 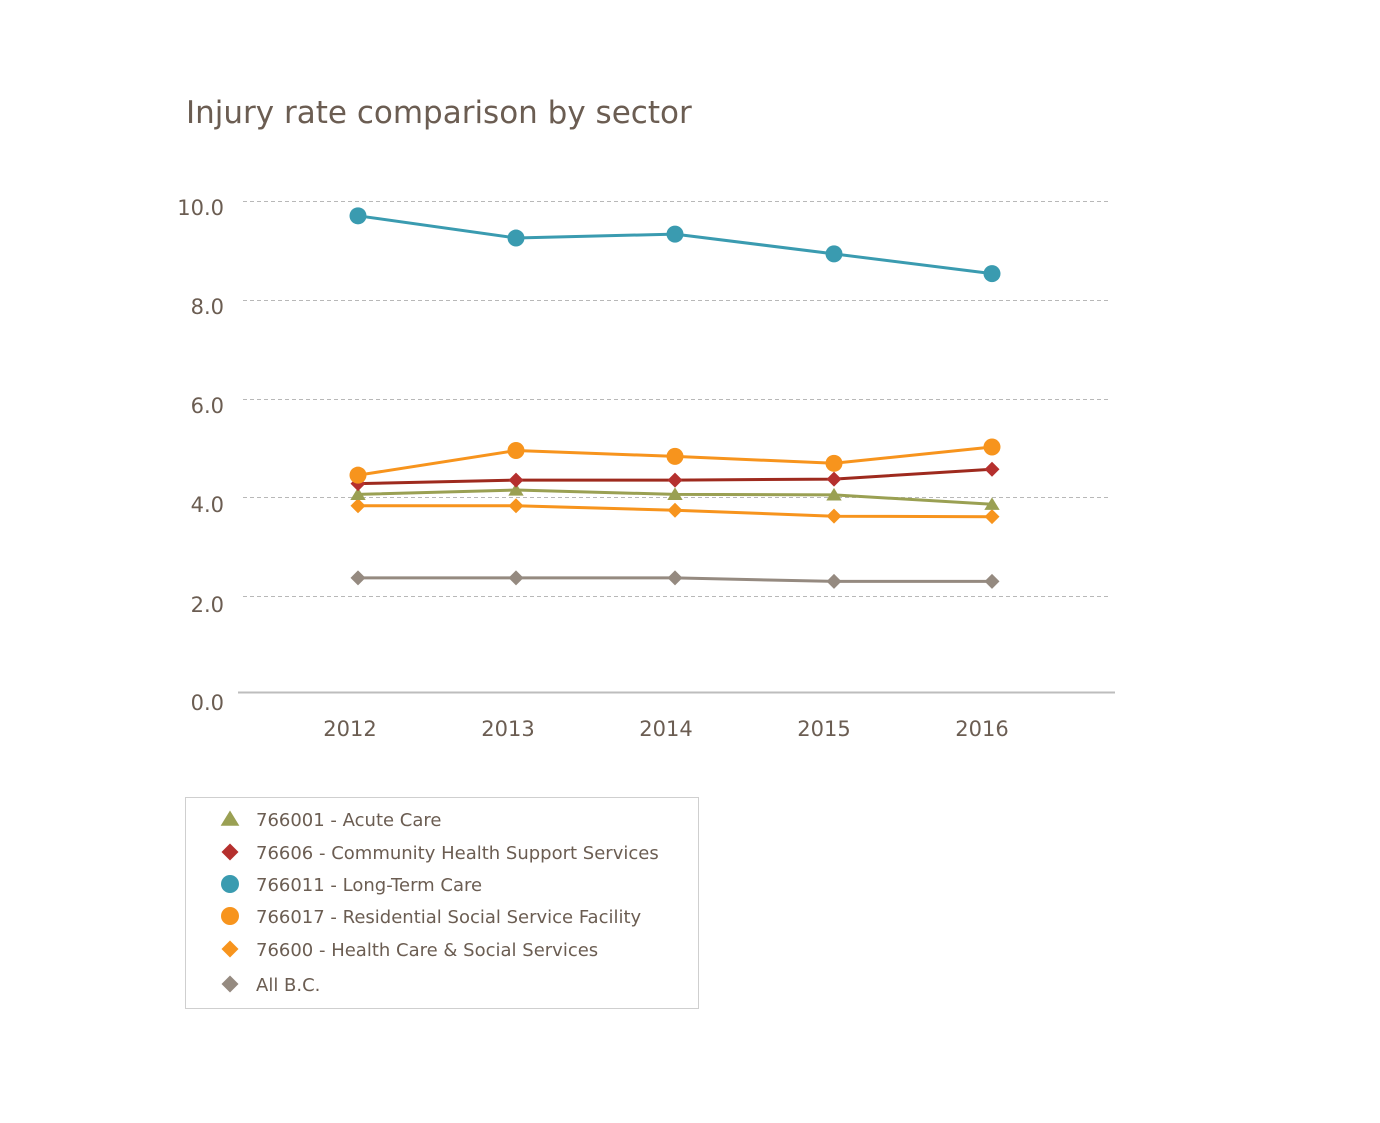 What do you see at coordinates (676, 716) in the screenshot?
I see `x-axis: 2012 2013 2014 2015 2016` at bounding box center [676, 716].